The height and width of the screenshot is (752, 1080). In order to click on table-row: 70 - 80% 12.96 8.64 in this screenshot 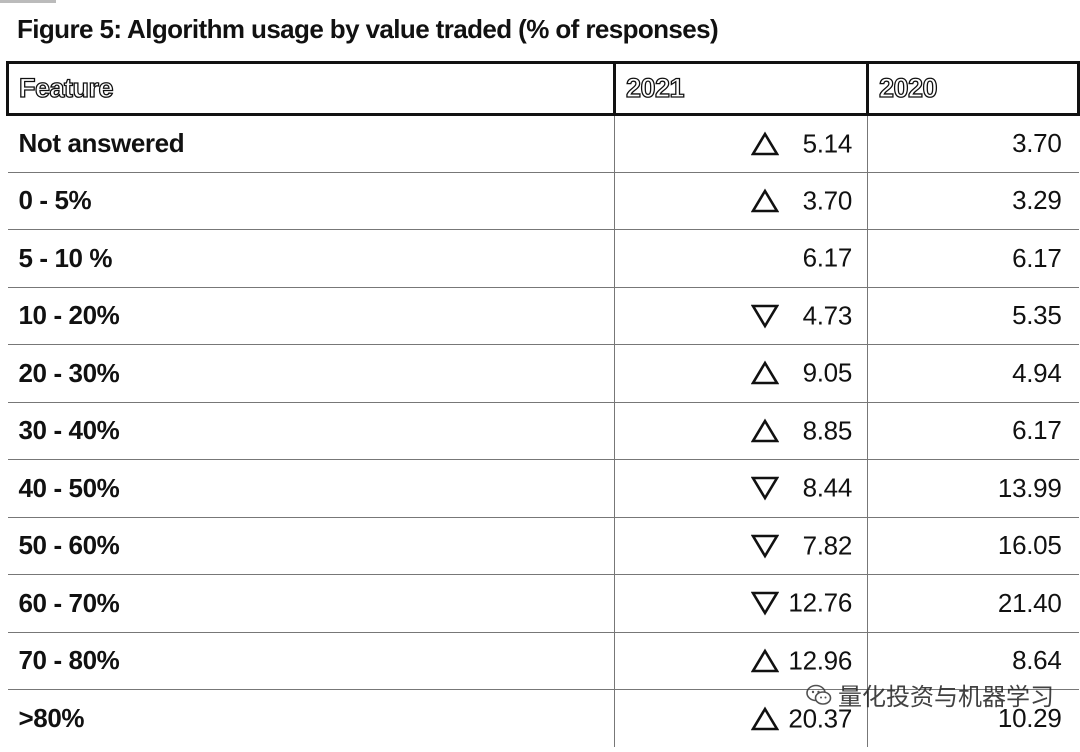, I will do `click(543, 661)`.